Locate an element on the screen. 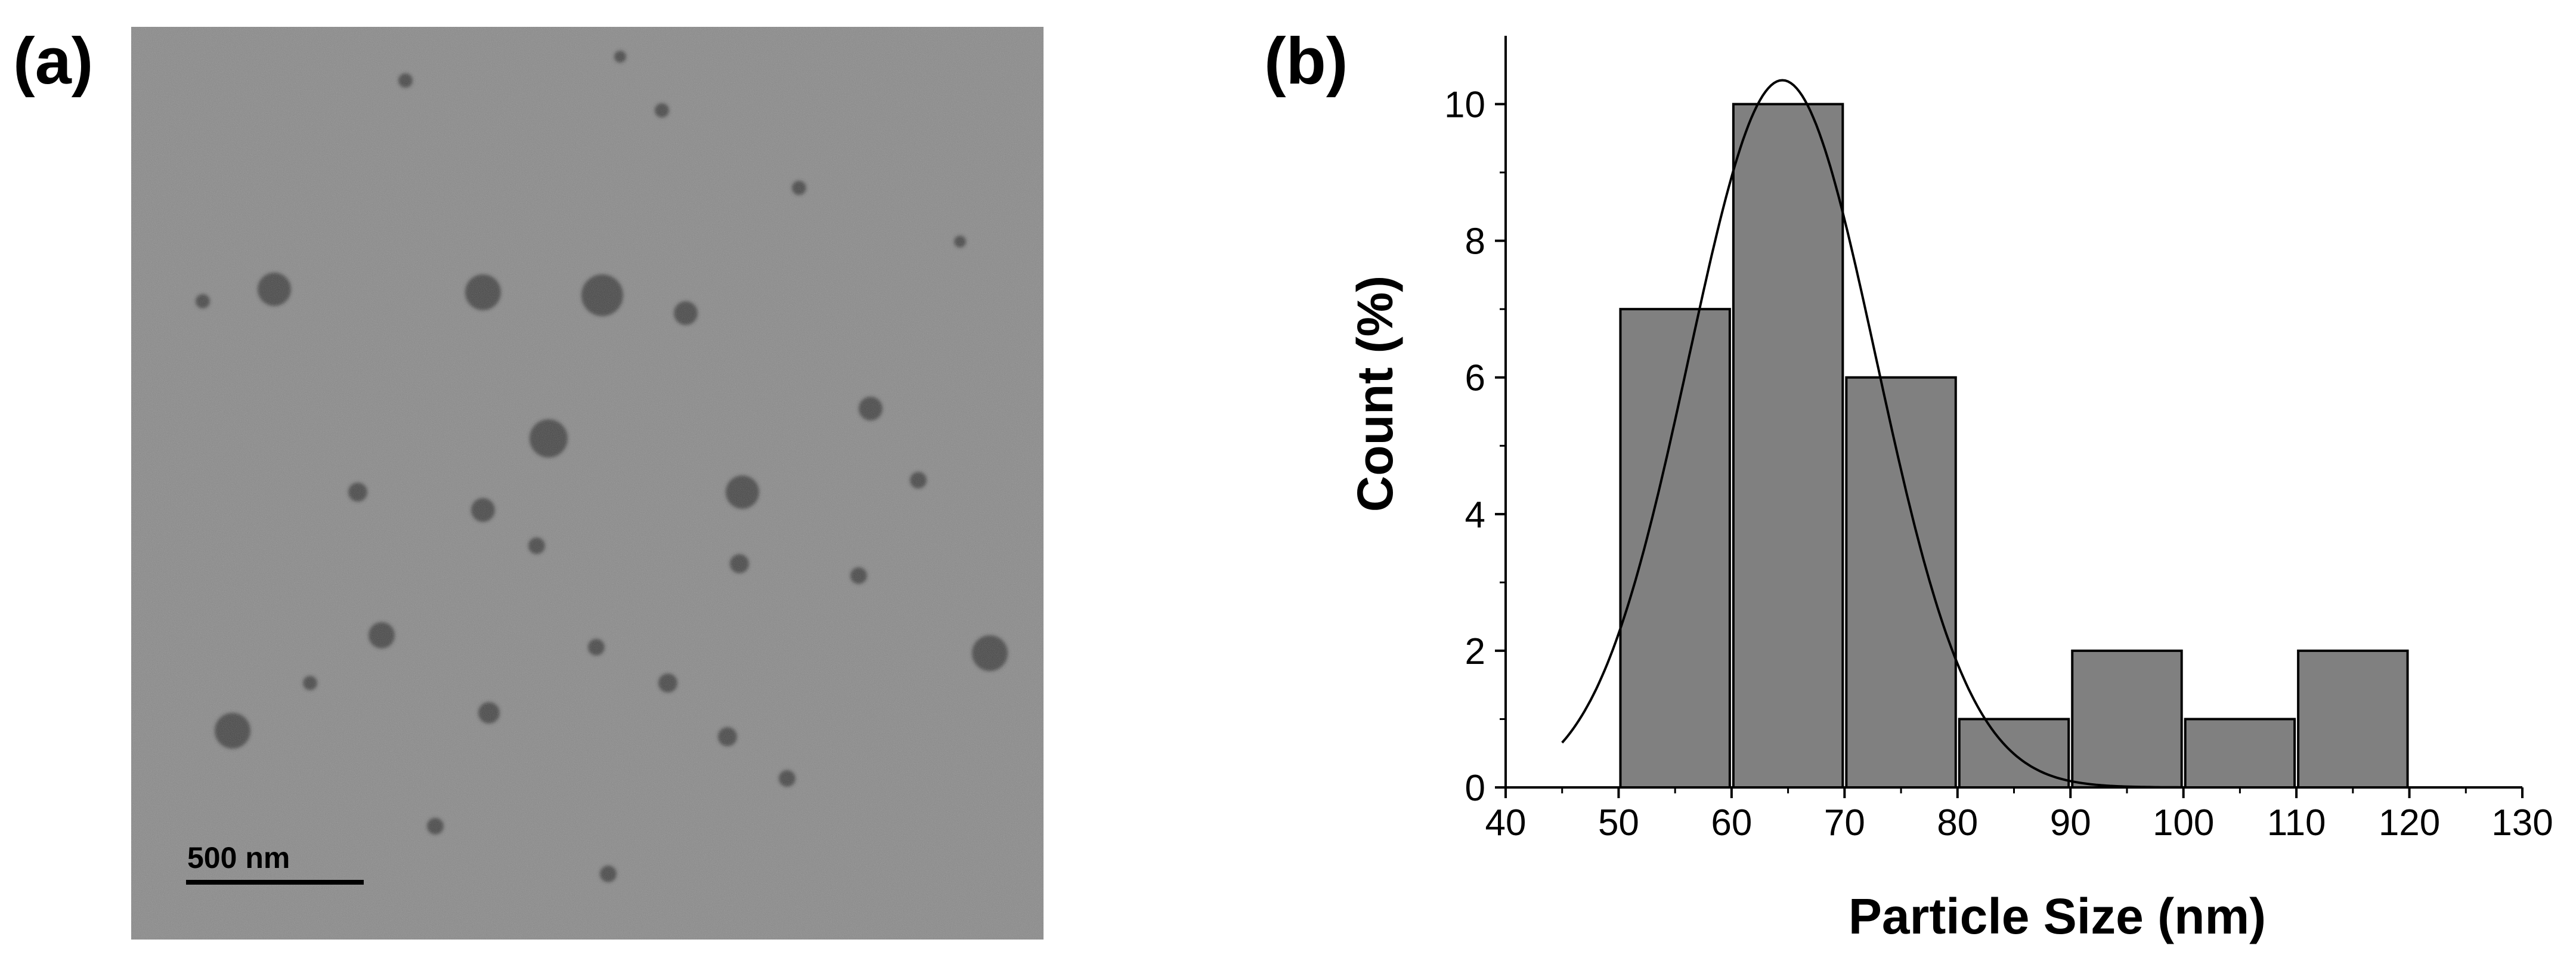 This screenshot has height=961, width=2576. panel-label-a: (a) is located at coordinates (54, 61).